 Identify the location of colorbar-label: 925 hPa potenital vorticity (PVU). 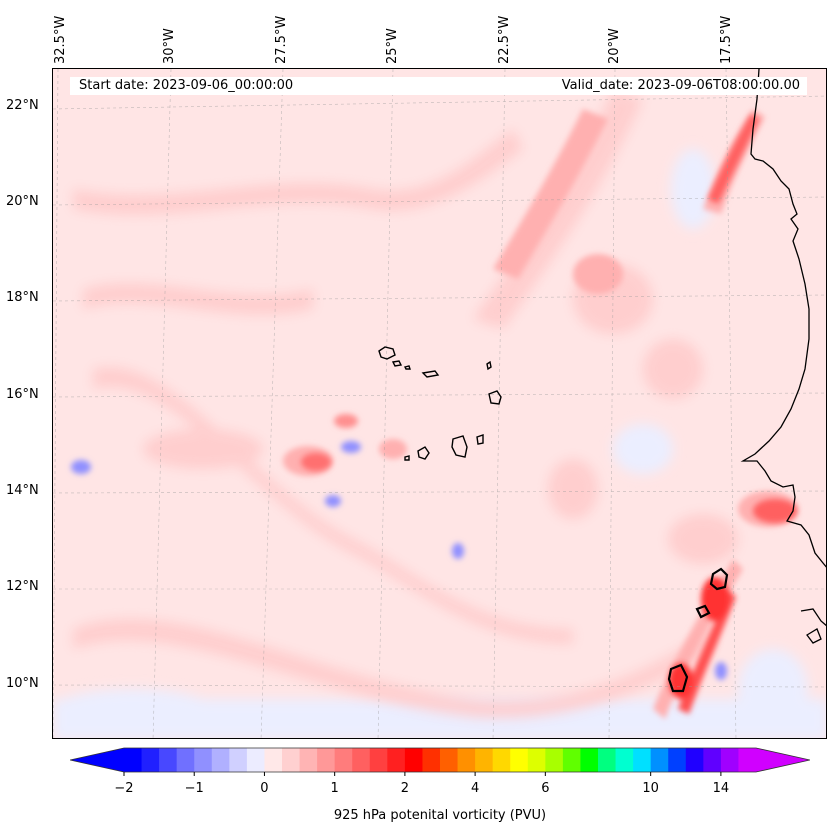
(440, 815).